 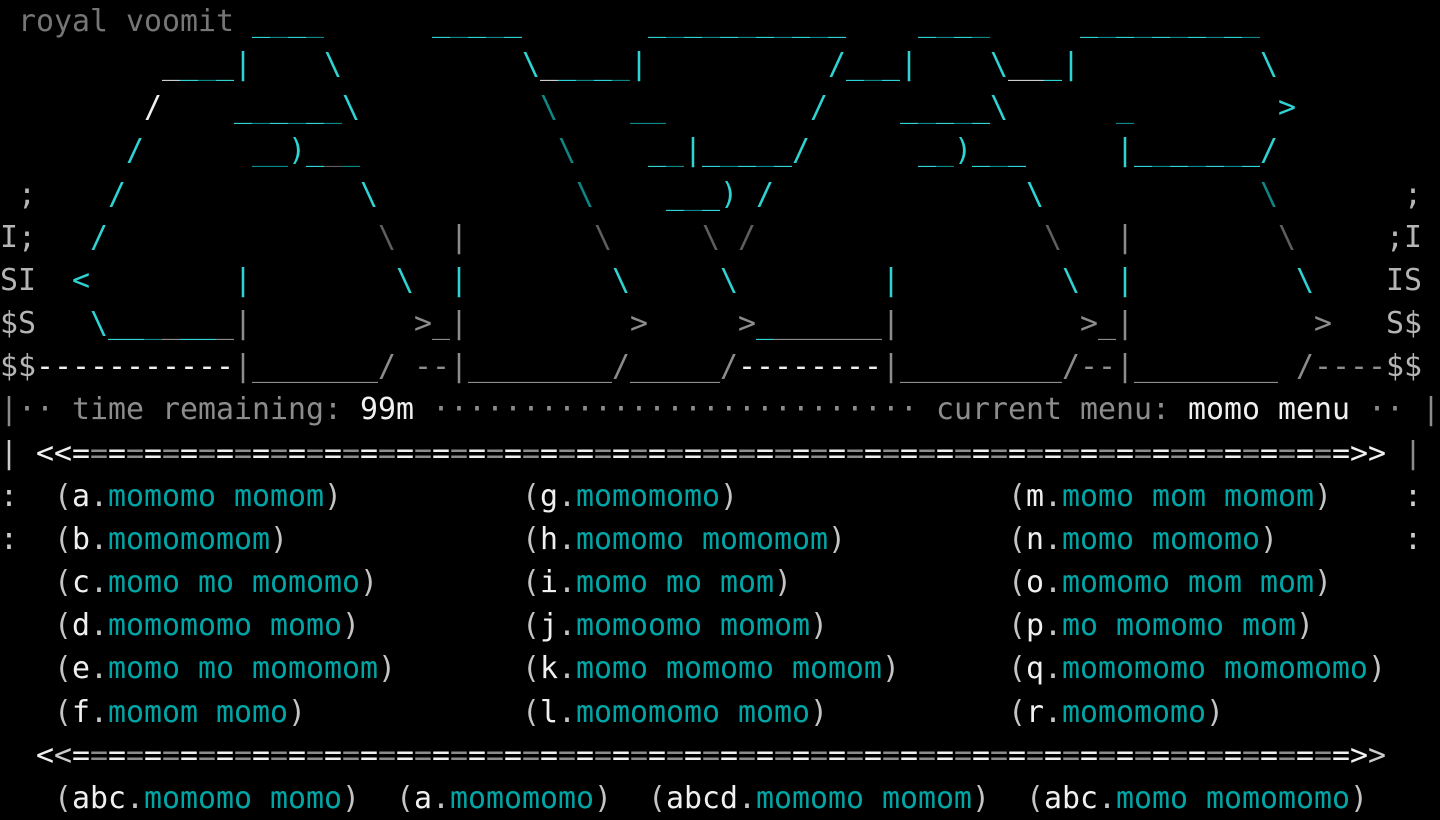 I want to click on ascii-art-segment: >, so click(x=1287, y=108).